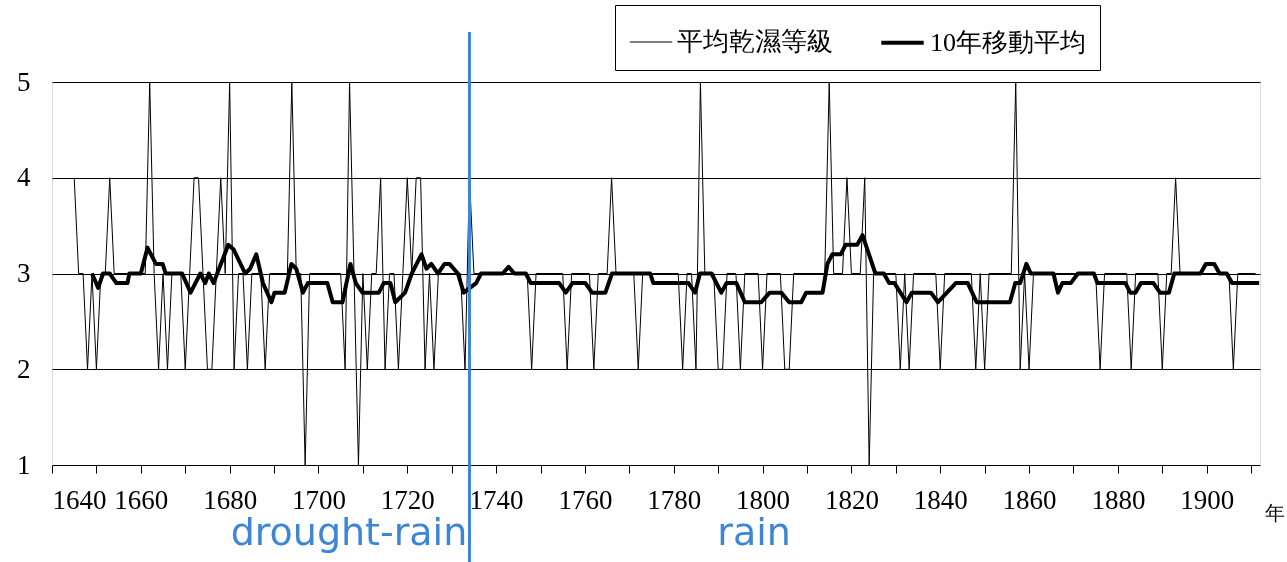  What do you see at coordinates (141, 499) in the screenshot?
I see `x-tick-label: 1660` at bounding box center [141, 499].